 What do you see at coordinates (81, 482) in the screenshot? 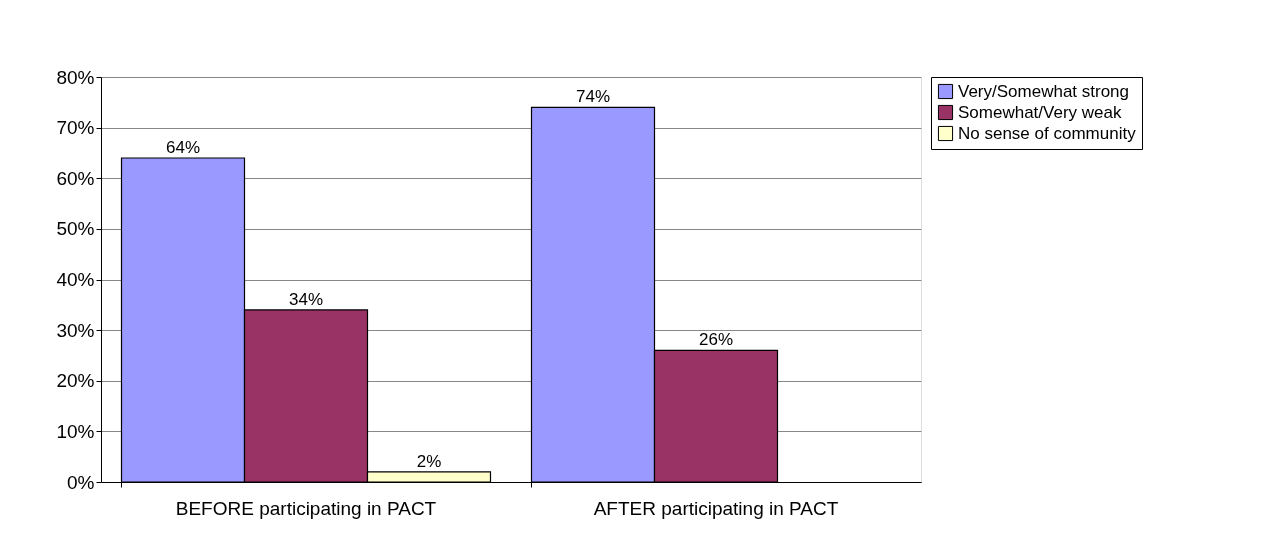
I see `y-tick-label: 0%` at bounding box center [81, 482].